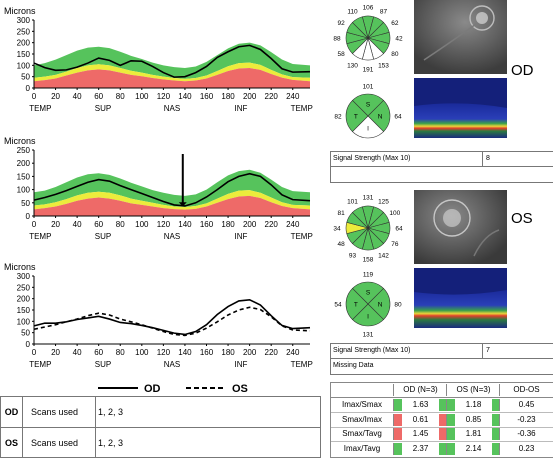 The width and height of the screenshot is (553, 458). I want to click on clock-value: 62, so click(395, 23).